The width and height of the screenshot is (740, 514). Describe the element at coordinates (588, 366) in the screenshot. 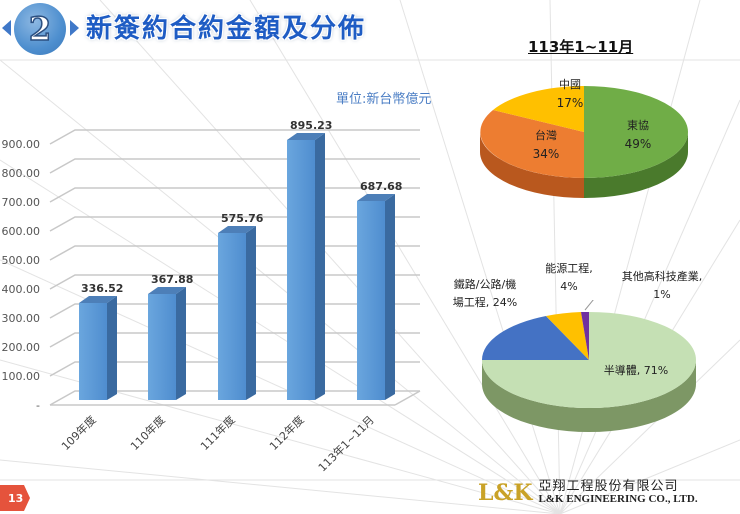

I see `pie-chart-sector` at that location.